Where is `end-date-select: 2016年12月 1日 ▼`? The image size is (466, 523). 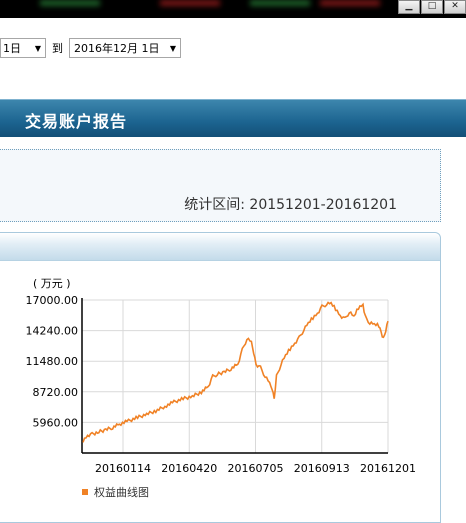
end-date-select: 2016年12月 1日 ▼ is located at coordinates (125, 48).